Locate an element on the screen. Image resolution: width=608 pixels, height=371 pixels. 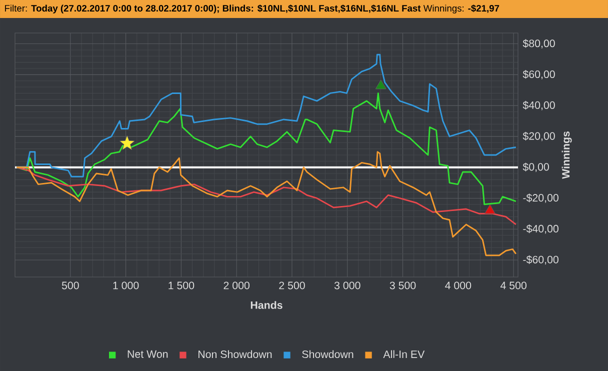
legend-label: Non Showdown is located at coordinates (235, 354).